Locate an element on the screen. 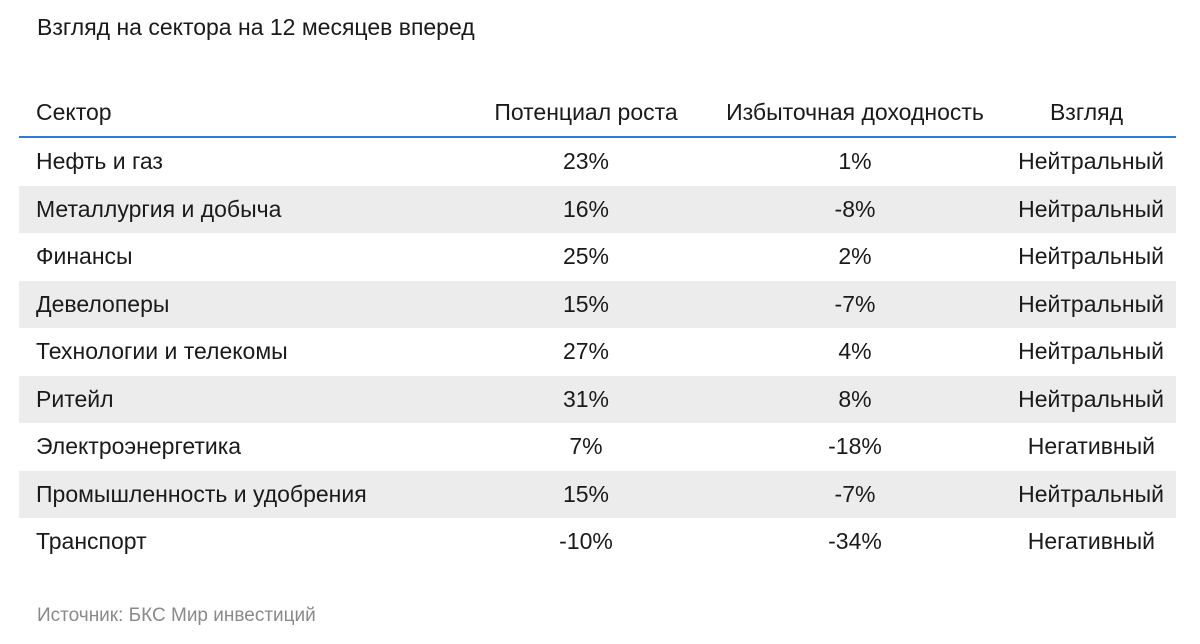 Image resolution: width=1200 pixels, height=644 pixels. cell-excess: 8% is located at coordinates (855, 398).